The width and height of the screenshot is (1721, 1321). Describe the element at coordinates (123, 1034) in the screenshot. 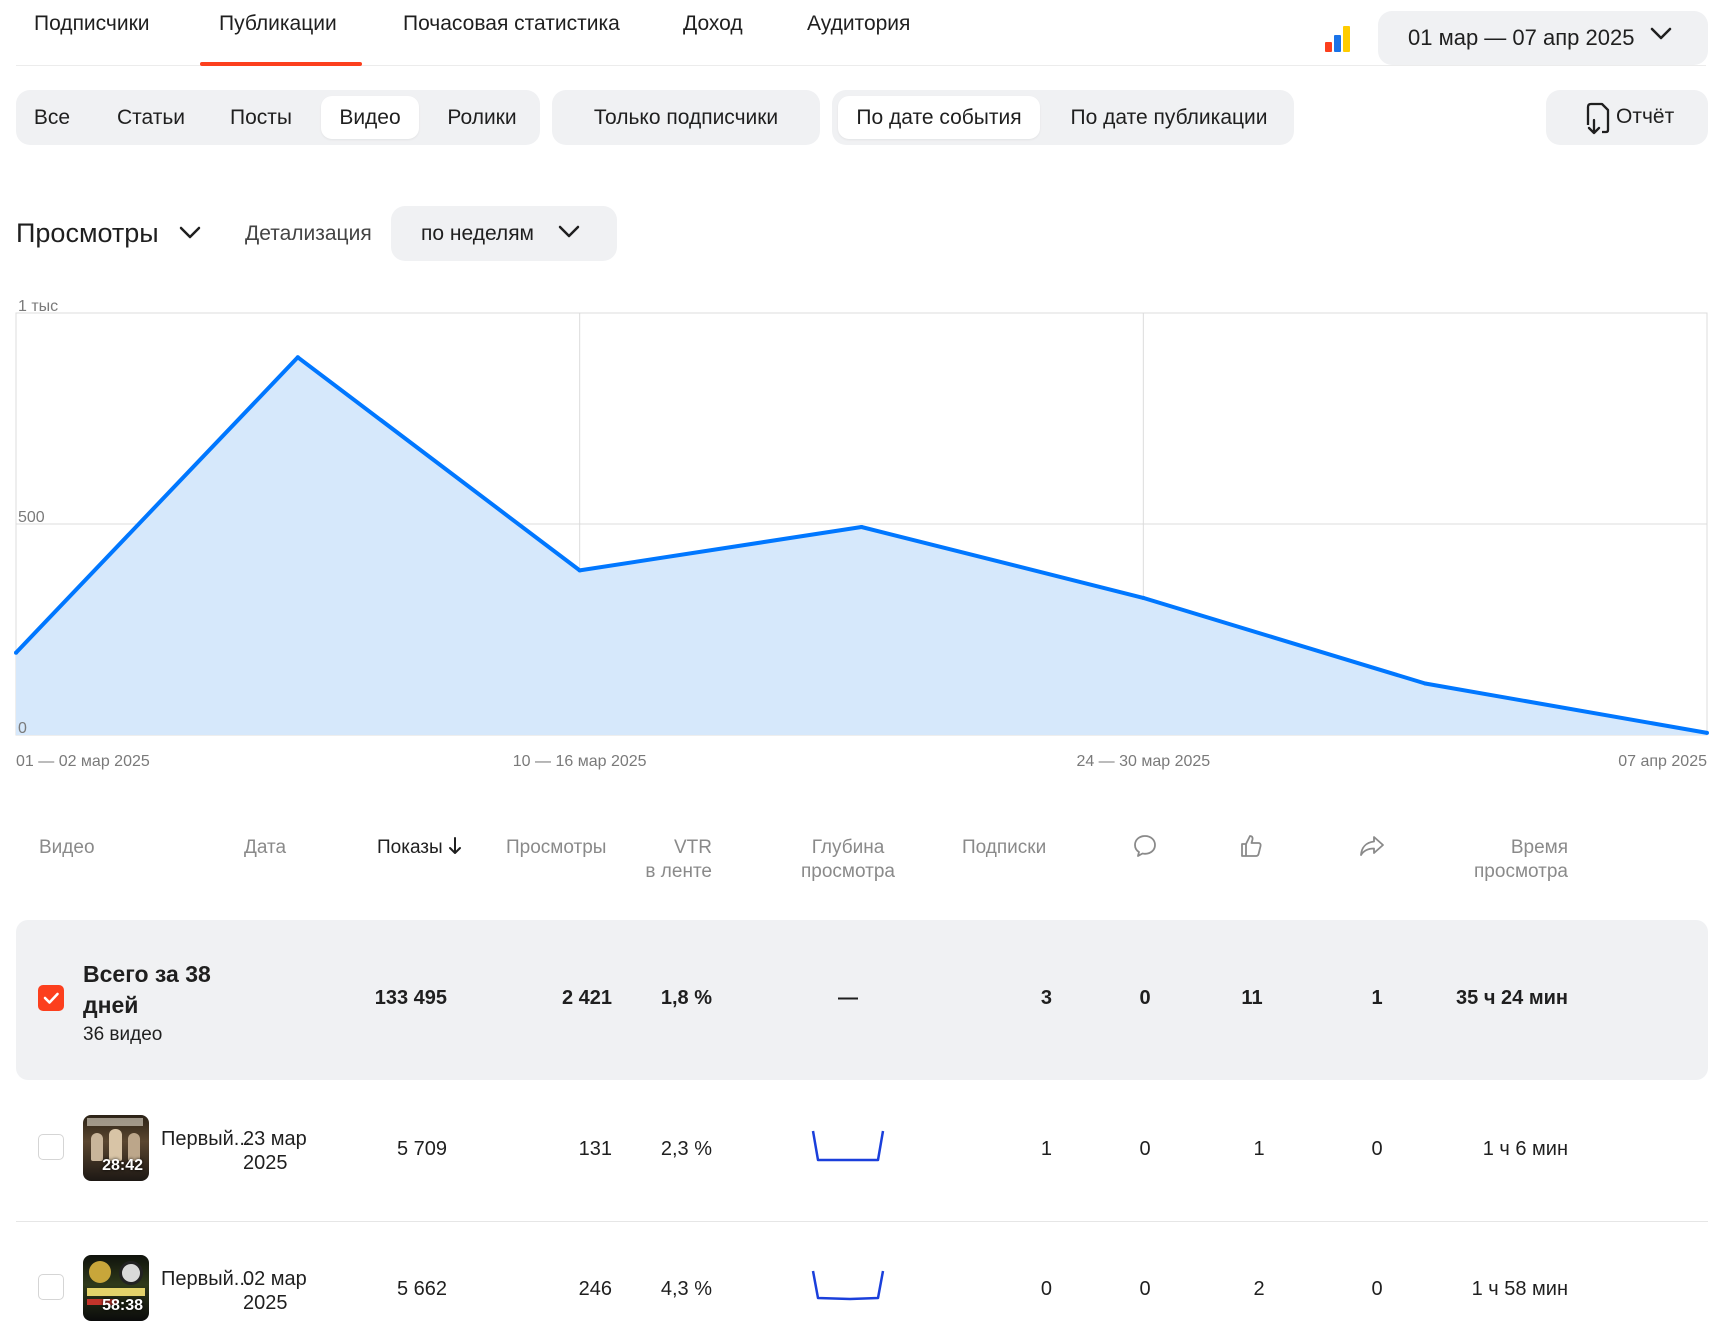

I see `total-subtitle: 36 видео` at that location.